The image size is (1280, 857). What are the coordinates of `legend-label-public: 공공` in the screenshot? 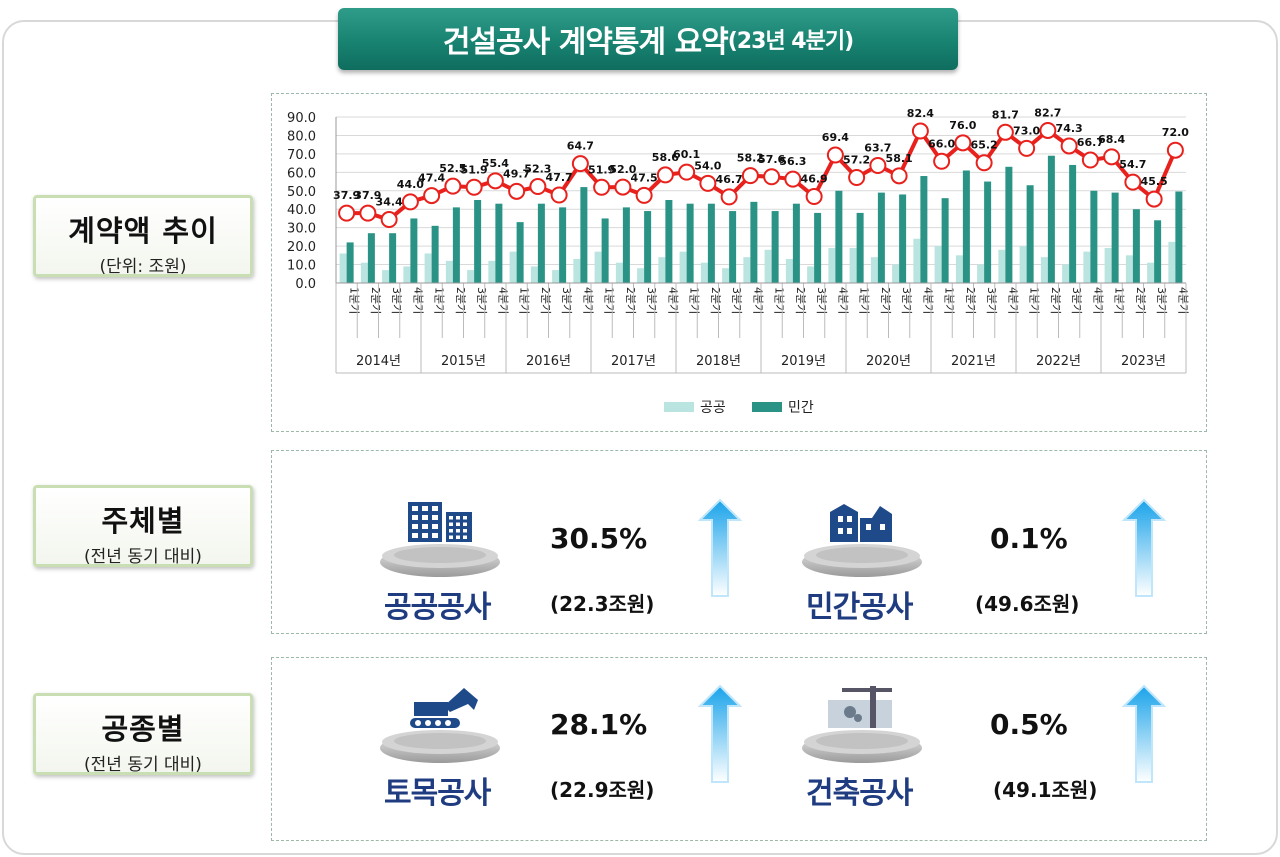 It's located at (713, 408).